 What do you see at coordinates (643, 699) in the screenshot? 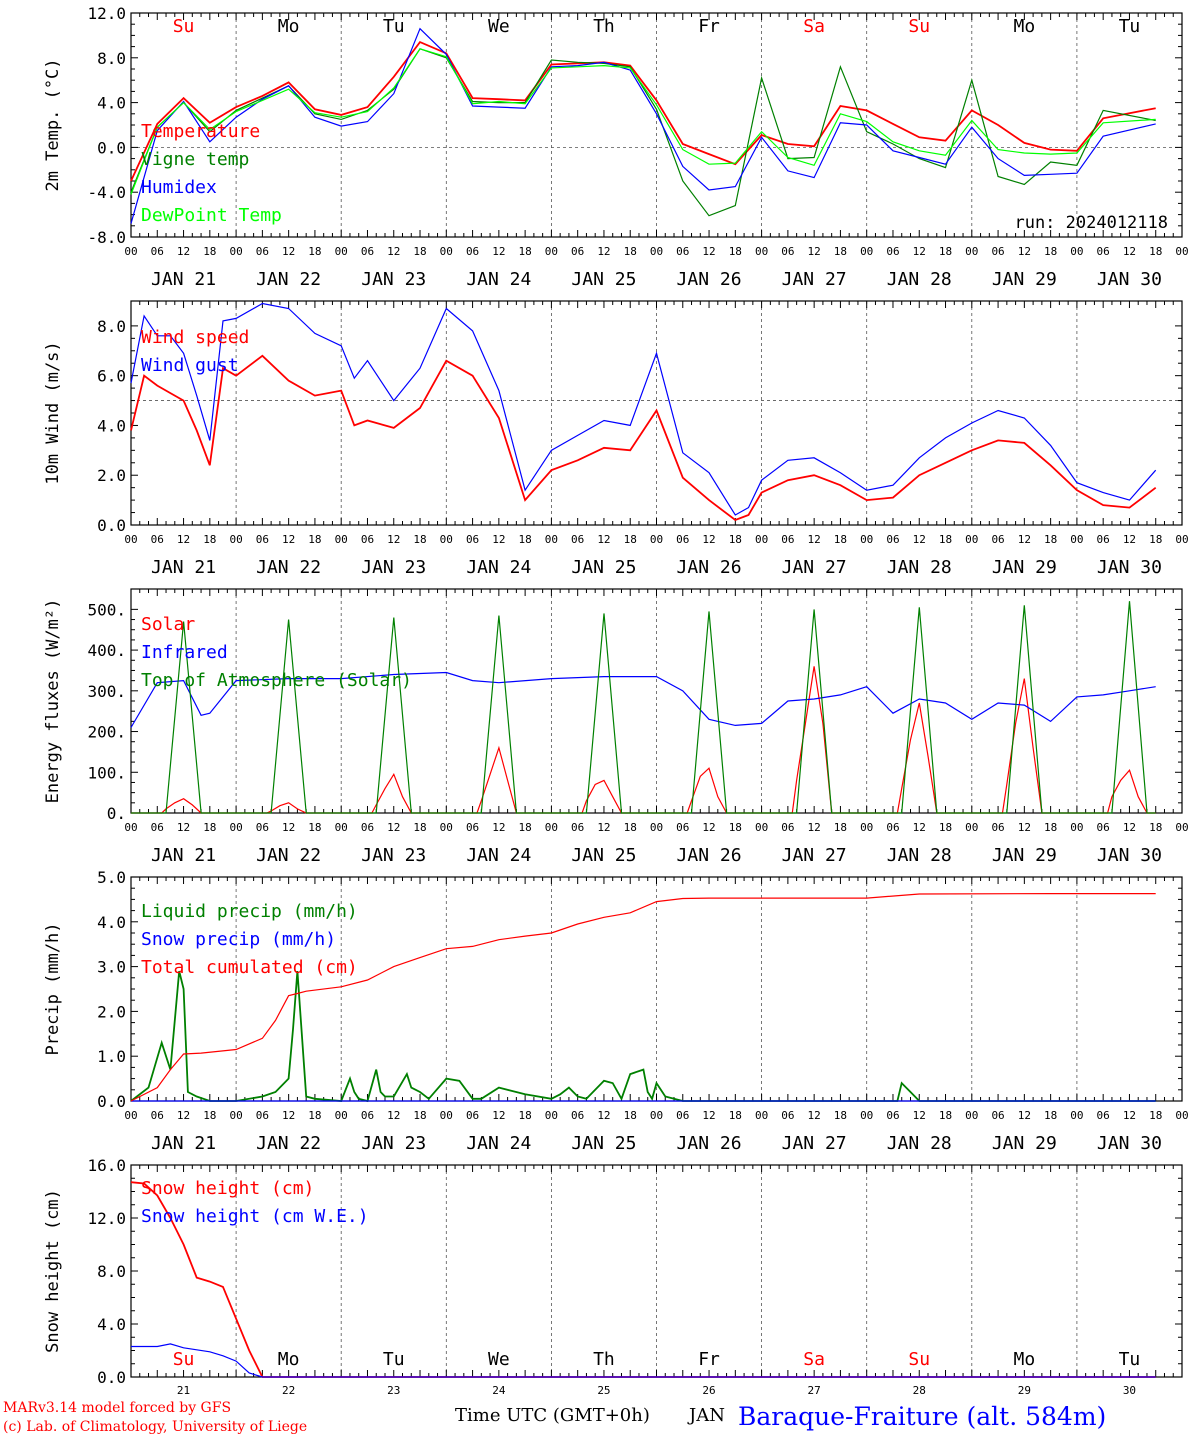
I see `series-line-infrared` at bounding box center [643, 699].